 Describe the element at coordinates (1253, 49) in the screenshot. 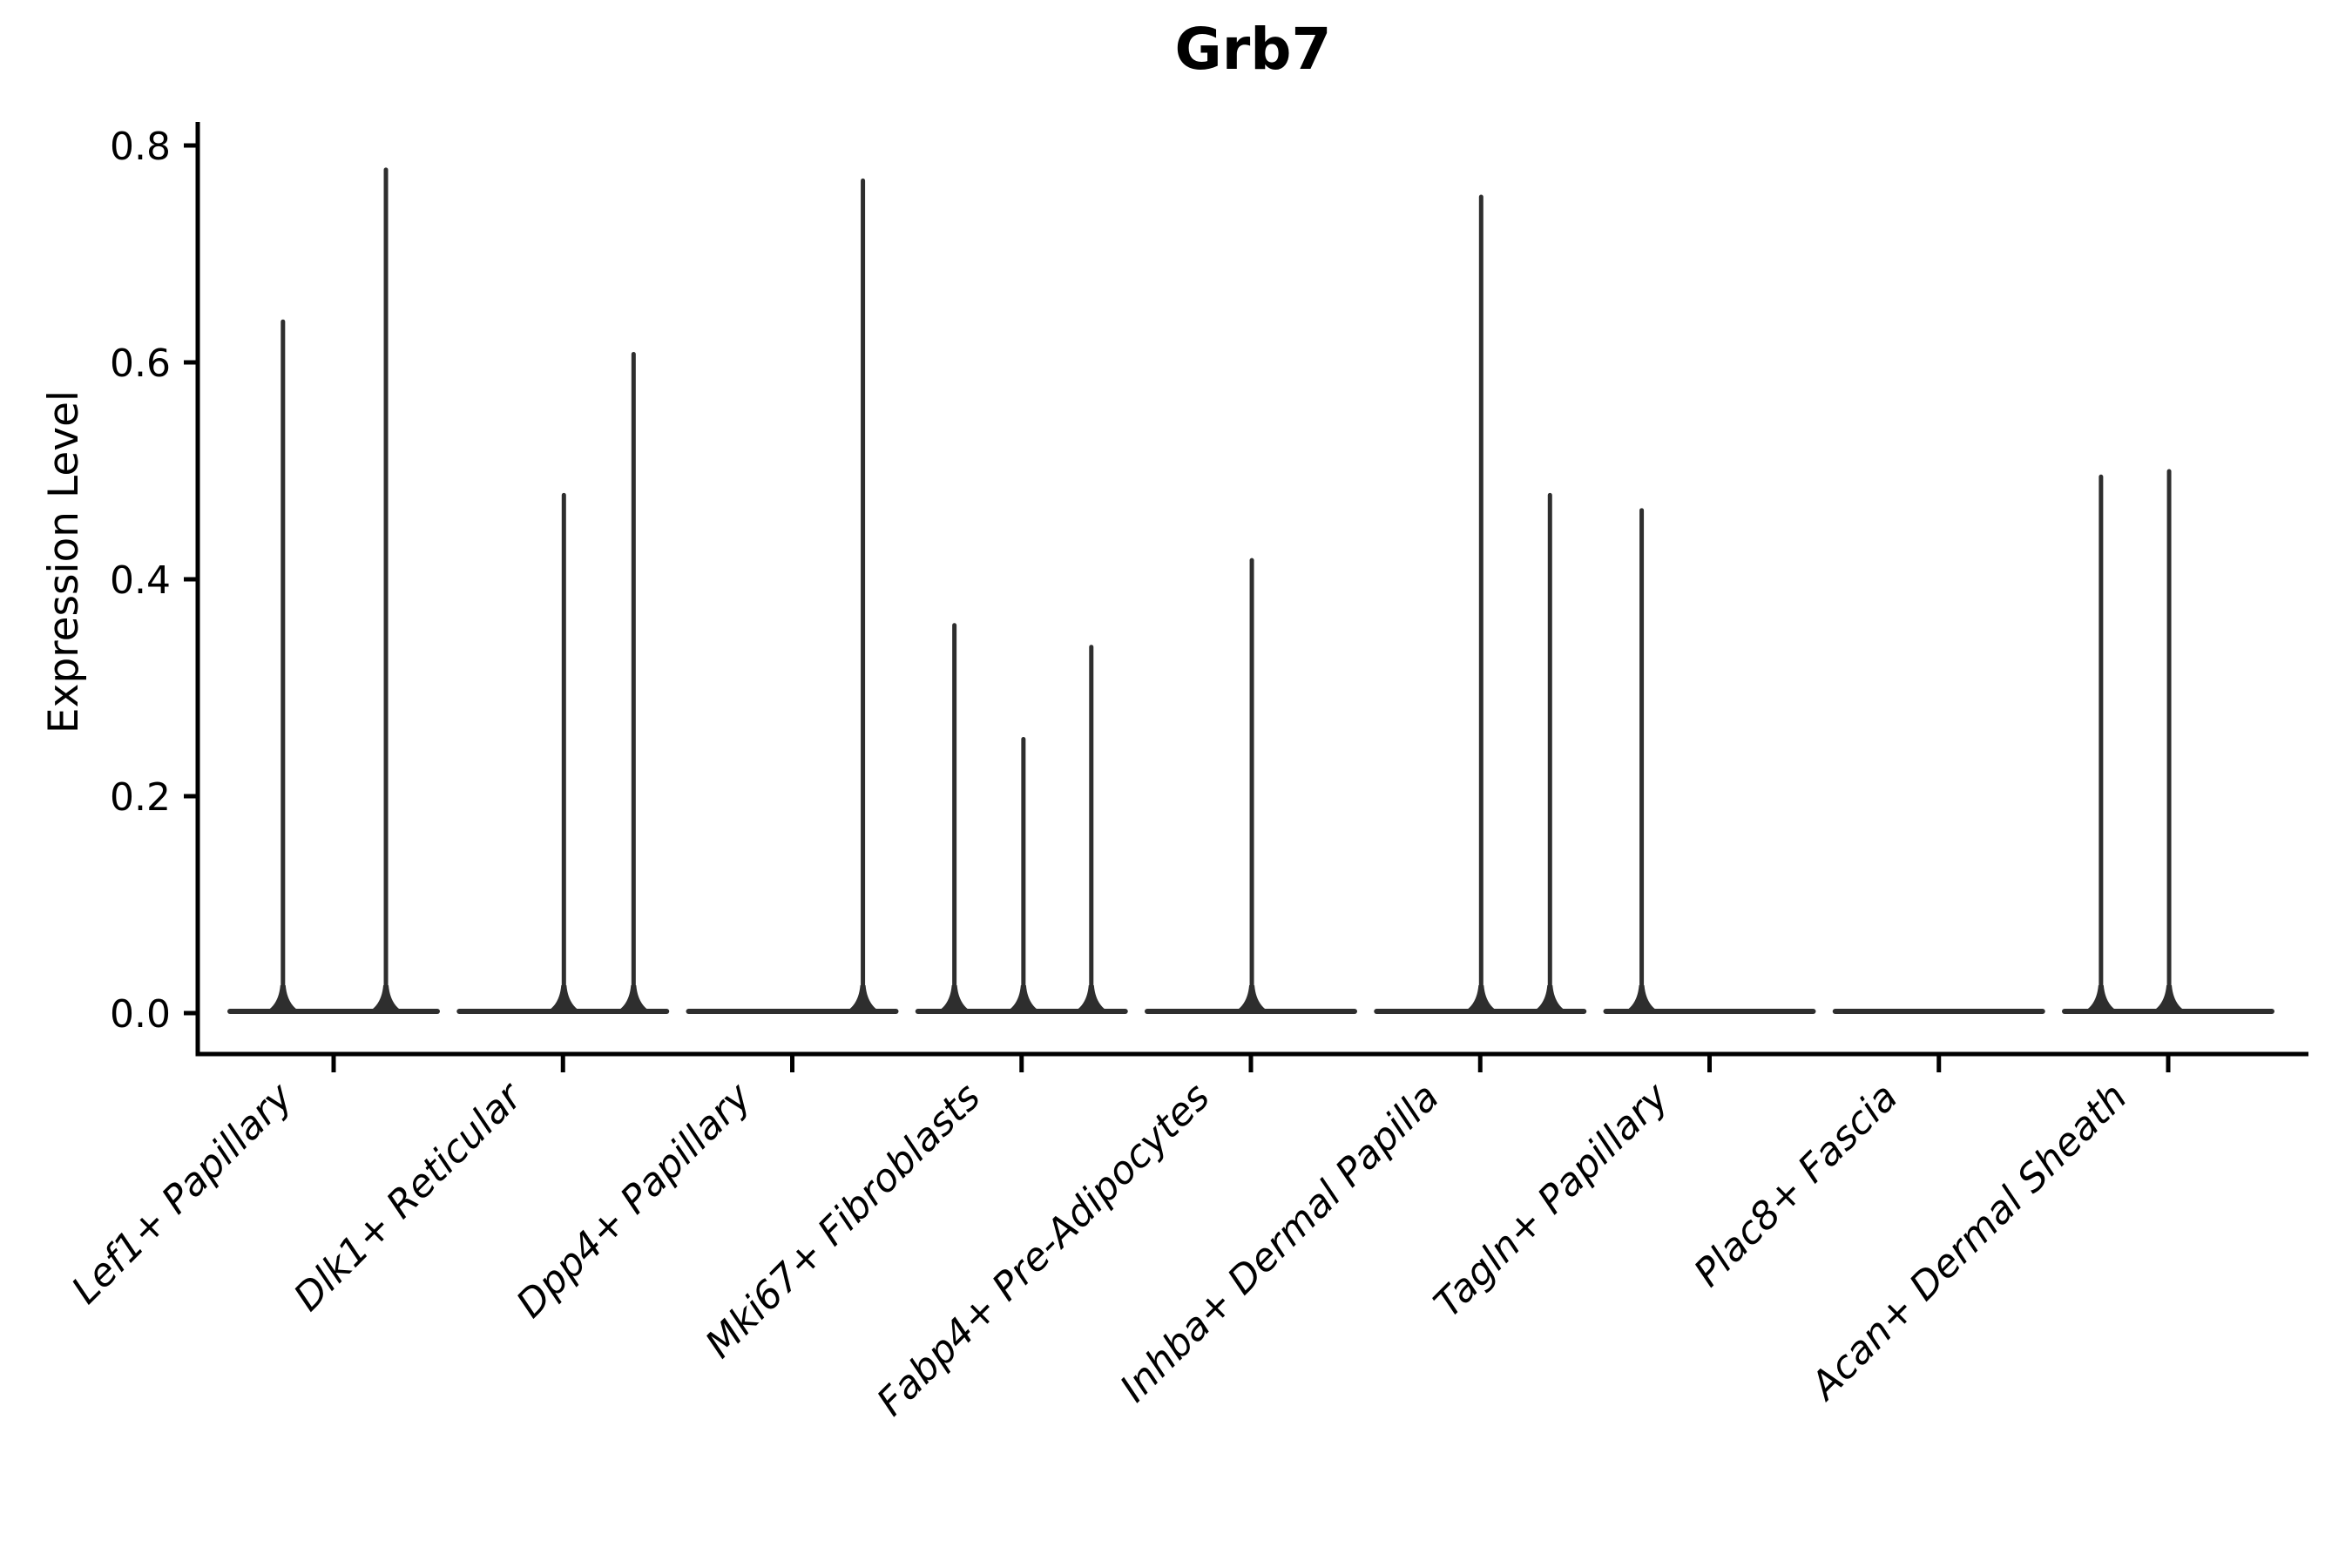

I see `chart-title: Grb7` at that location.